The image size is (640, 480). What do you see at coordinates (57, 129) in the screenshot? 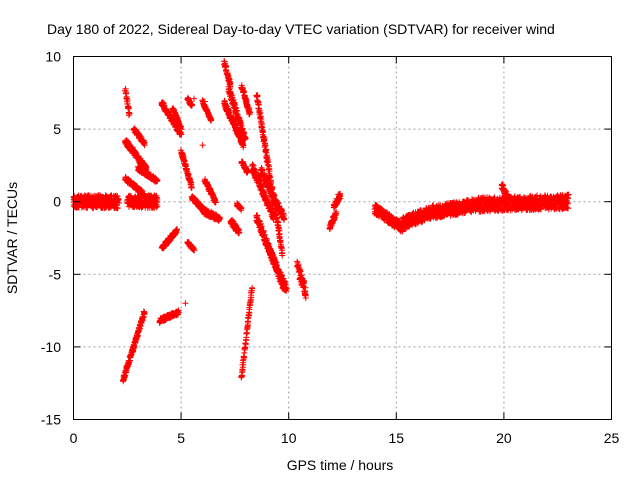
I see `y-tick-label: 5` at bounding box center [57, 129].